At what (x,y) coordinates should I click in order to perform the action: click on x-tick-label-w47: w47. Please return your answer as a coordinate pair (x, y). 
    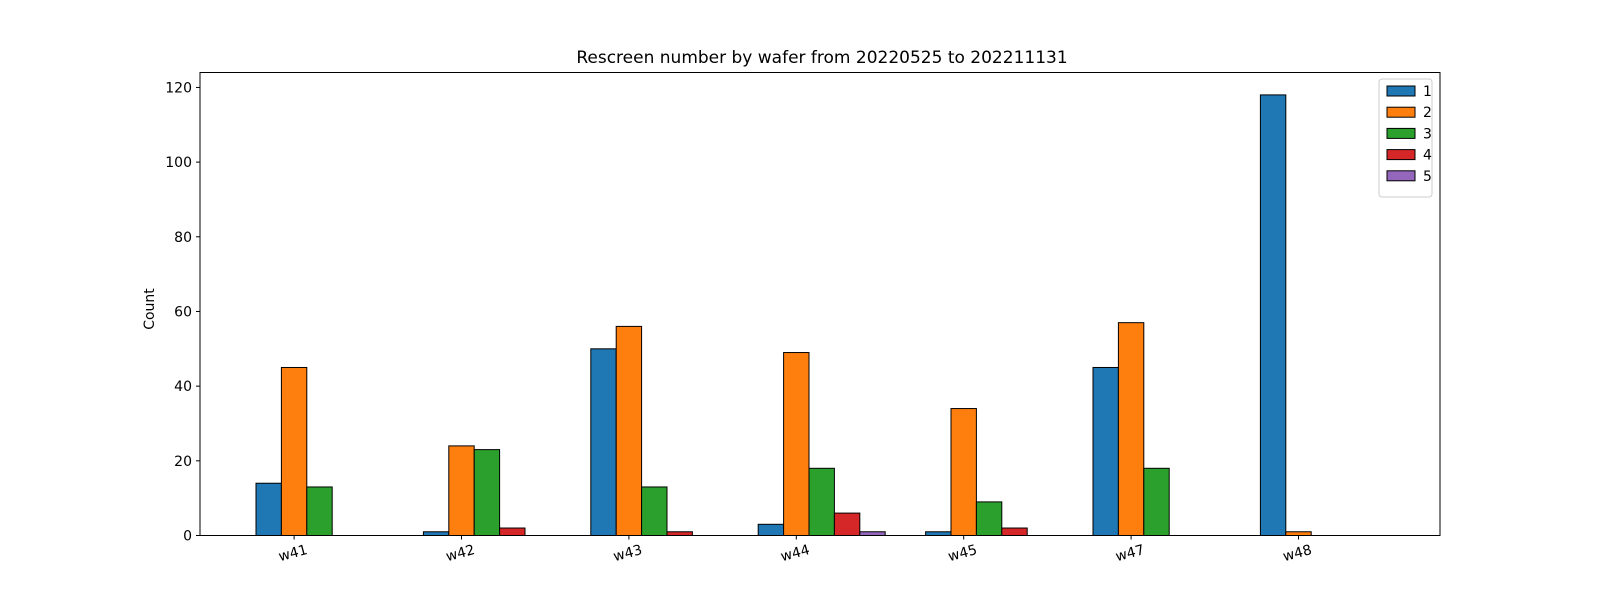
    Looking at the image, I should click on (1130, 553).